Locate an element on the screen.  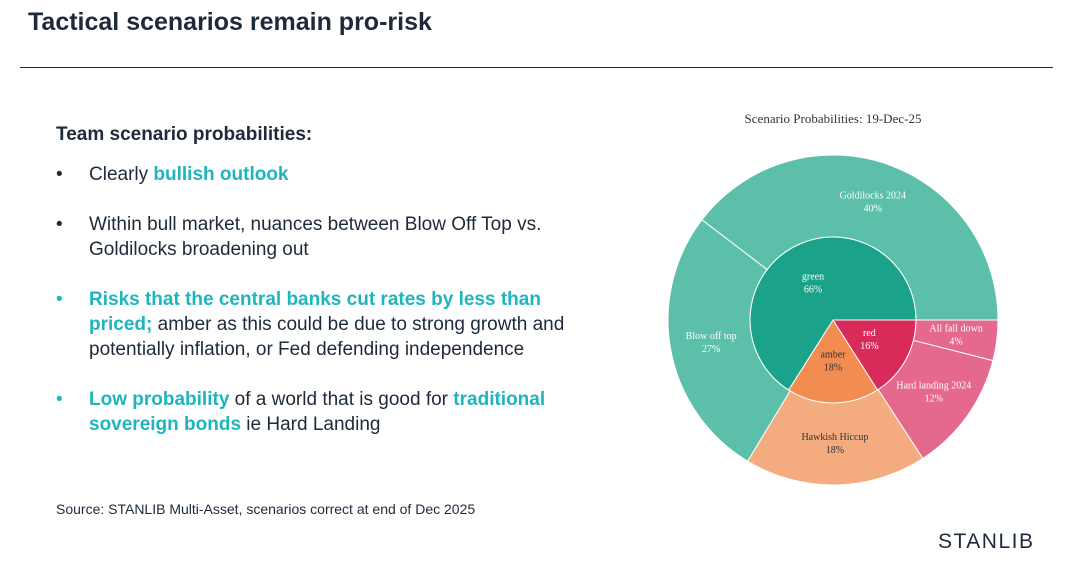
text: Clearly is located at coordinates (121, 174).